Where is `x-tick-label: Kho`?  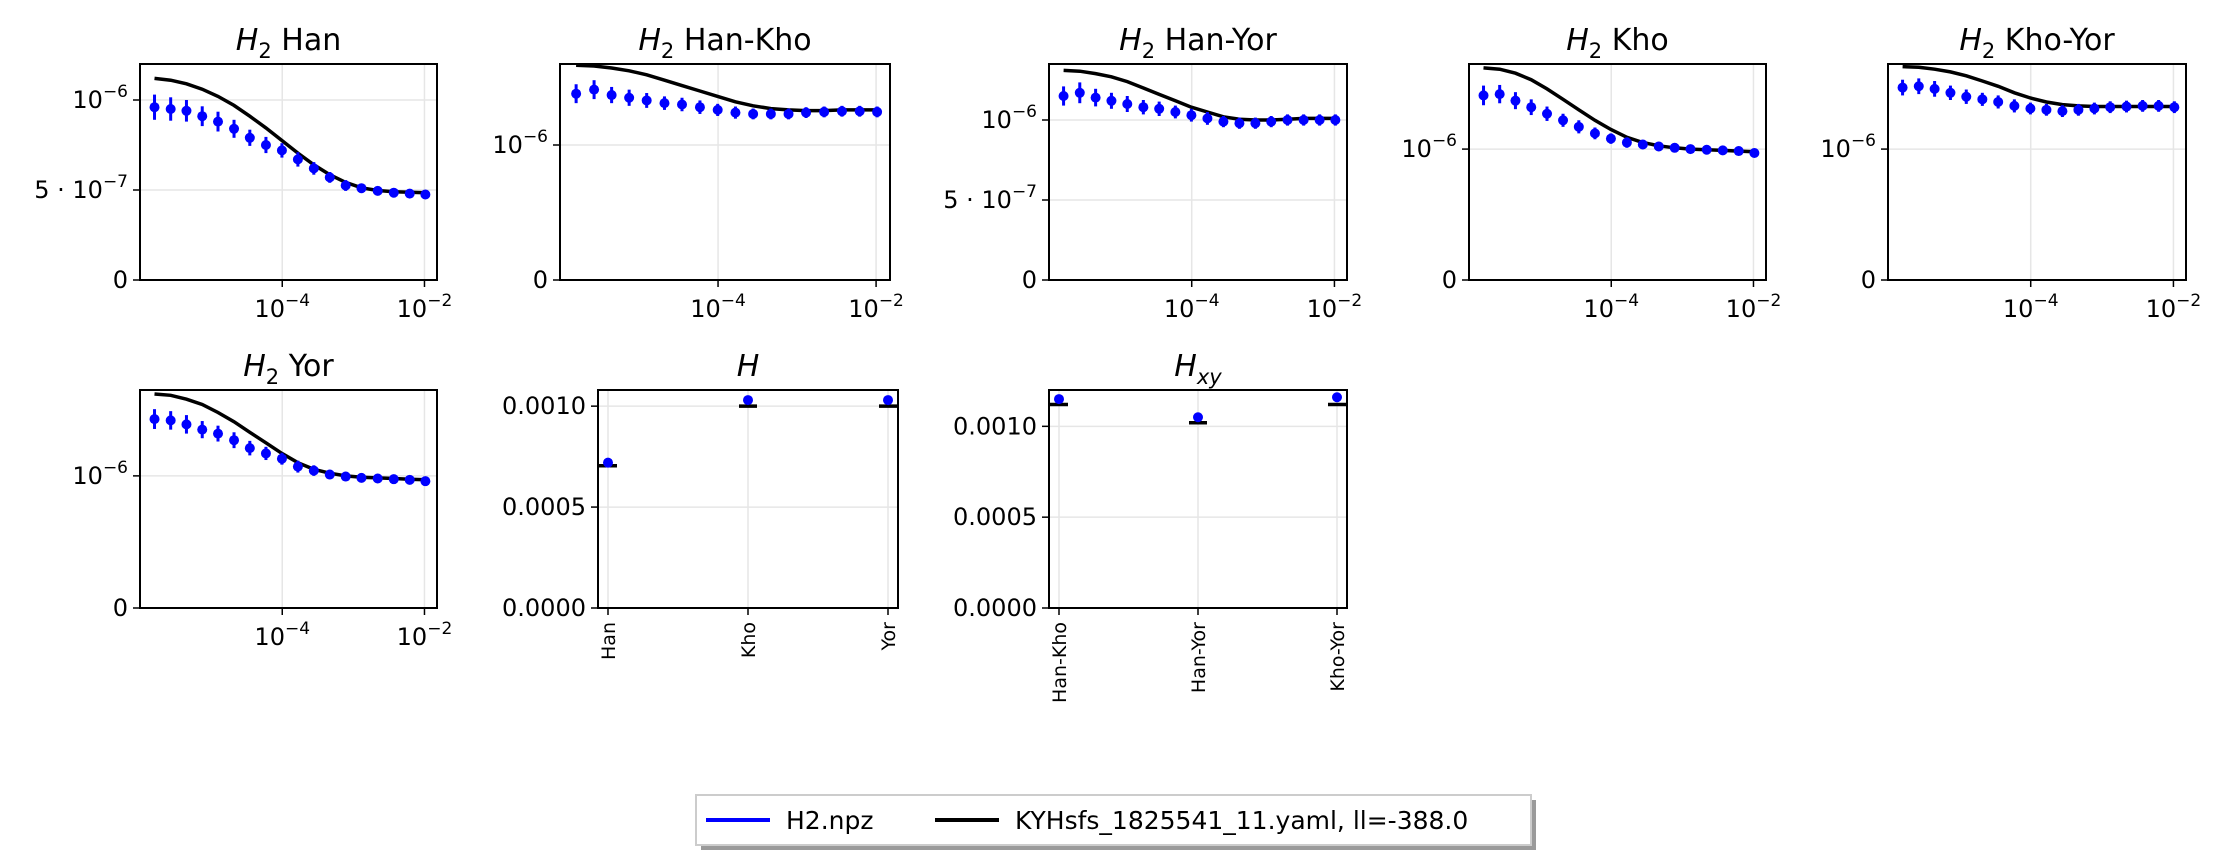
x-tick-label: Kho is located at coordinates (749, 640).